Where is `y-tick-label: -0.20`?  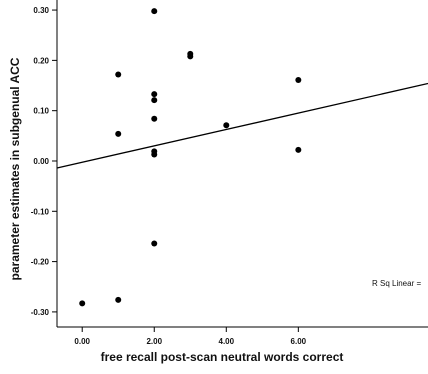
y-tick-label: -0.20 is located at coordinates (40, 262).